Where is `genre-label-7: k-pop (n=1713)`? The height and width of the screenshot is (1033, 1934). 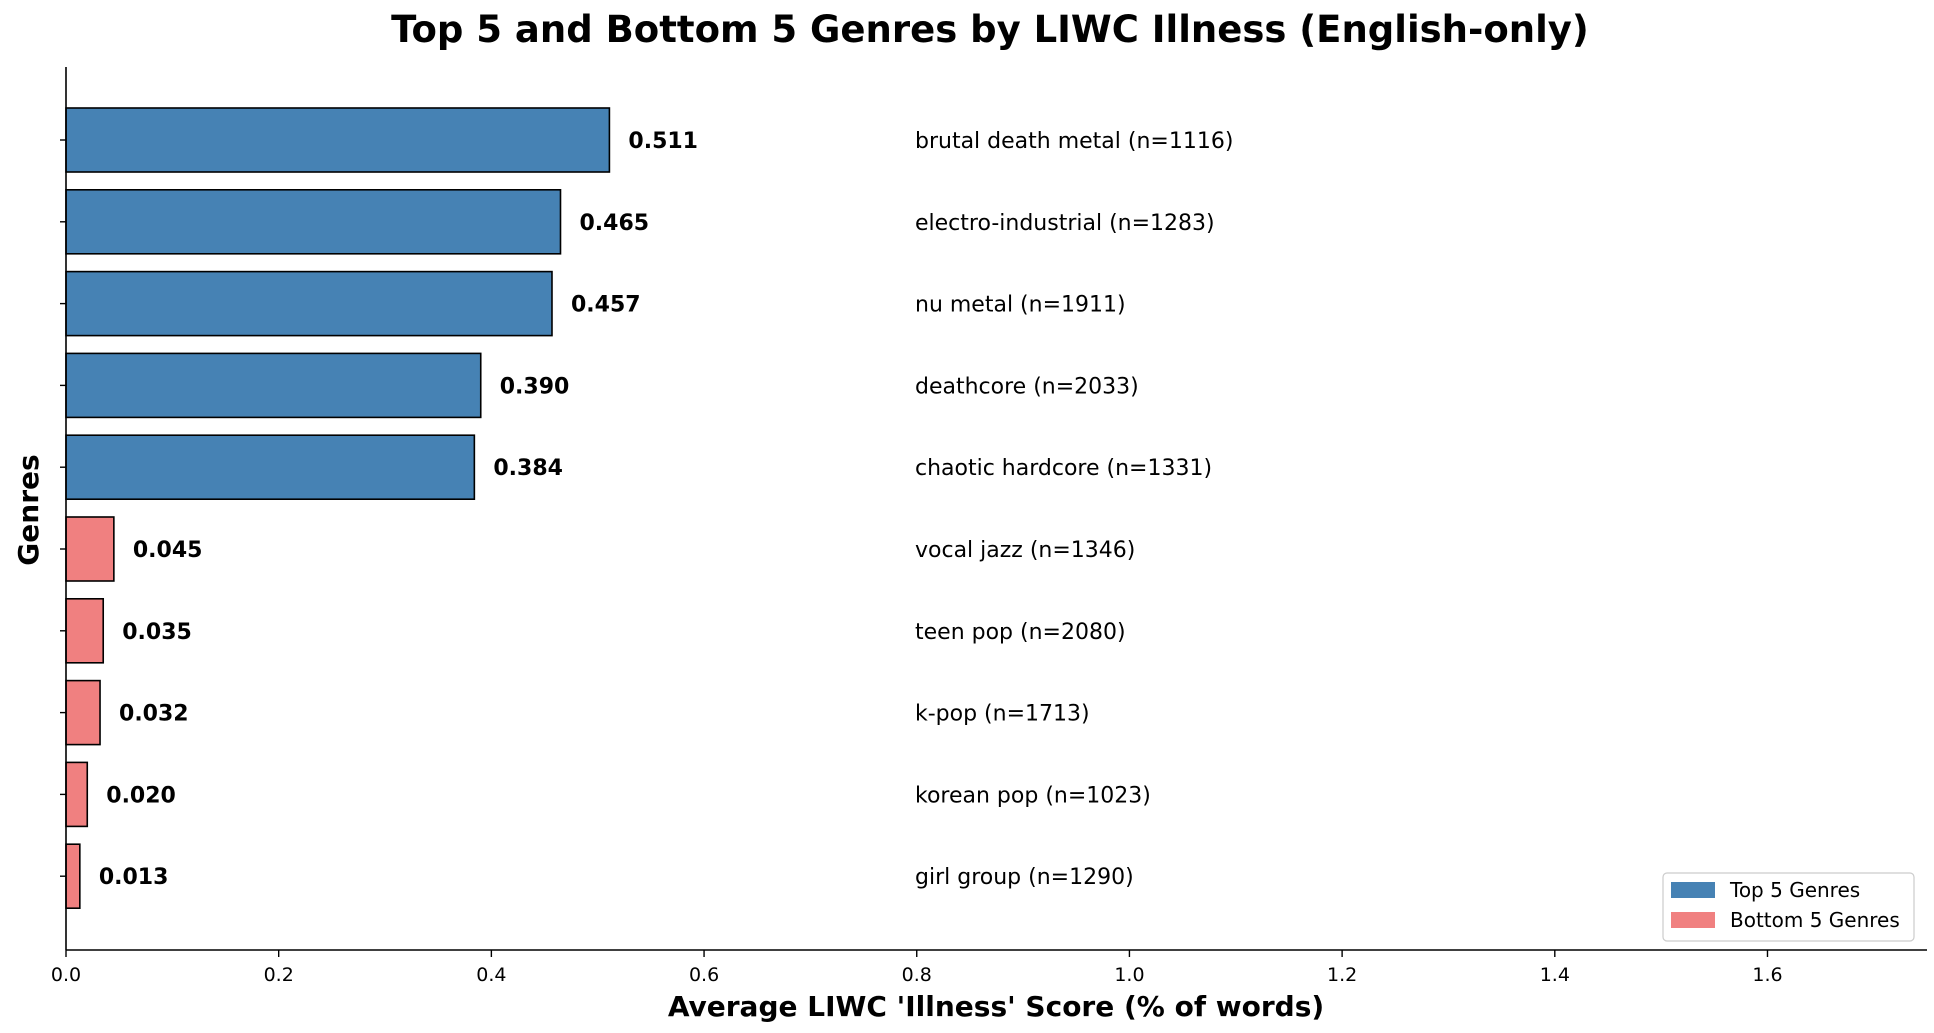
genre-label-7: k-pop (n=1713) is located at coordinates (1002, 714).